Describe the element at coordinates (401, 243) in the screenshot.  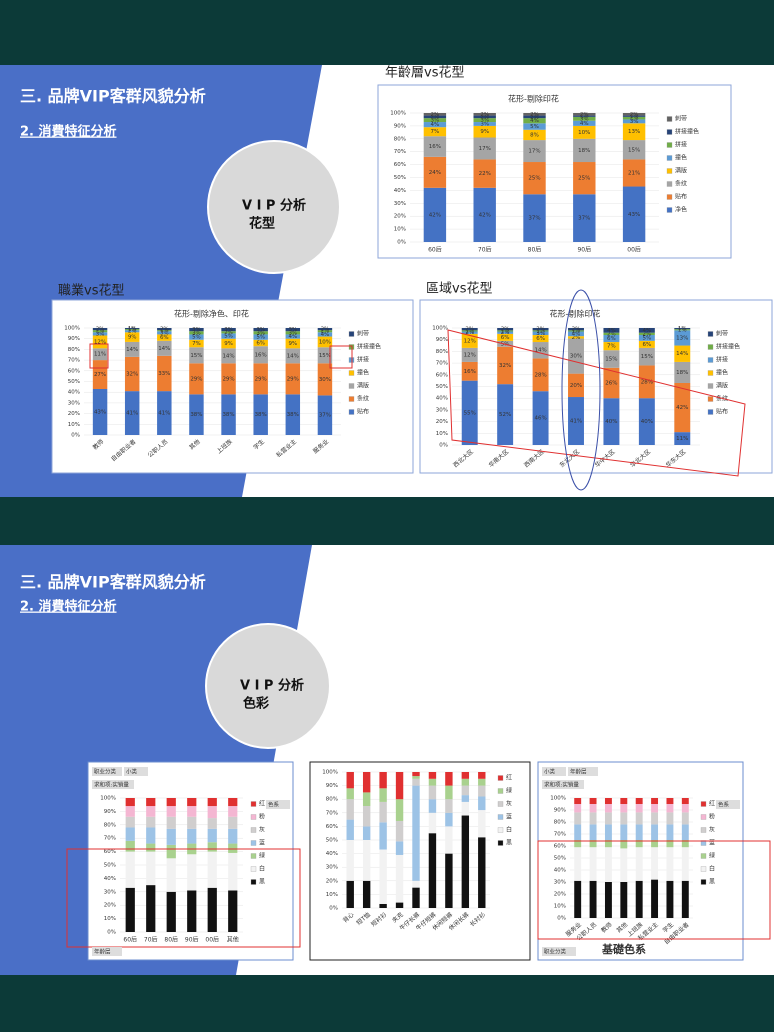
I see `y-tick-label: 0%` at that location.